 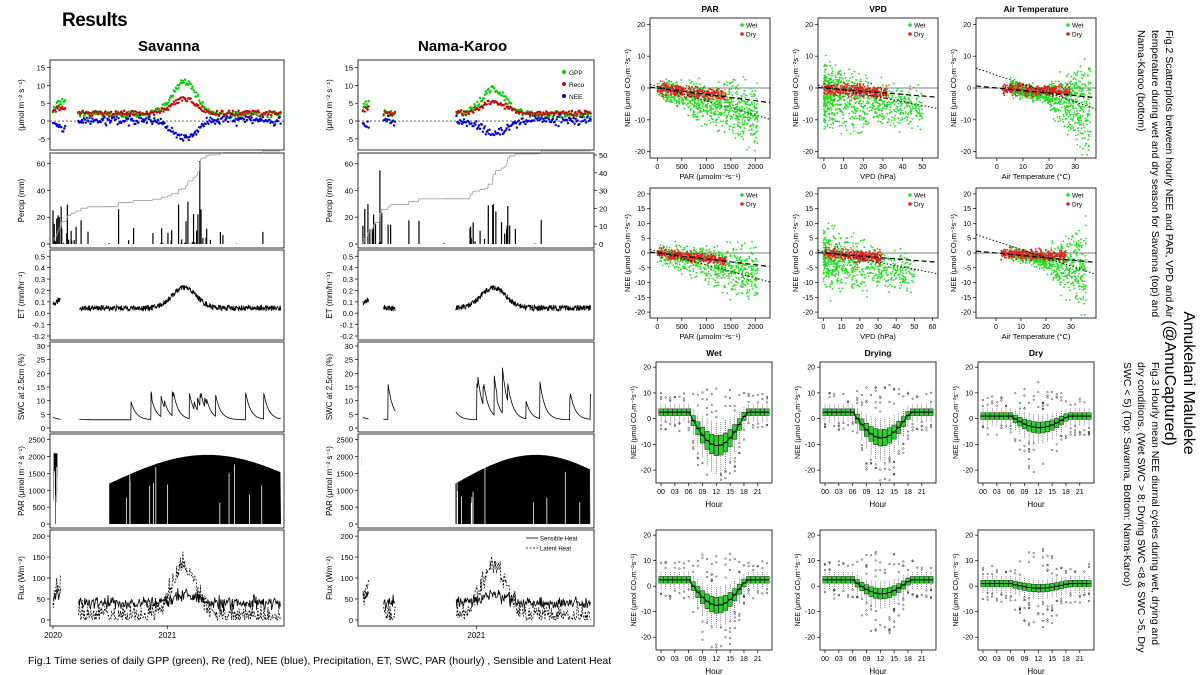 I want to click on y-tick-label: 1500, so click(x=344, y=473).